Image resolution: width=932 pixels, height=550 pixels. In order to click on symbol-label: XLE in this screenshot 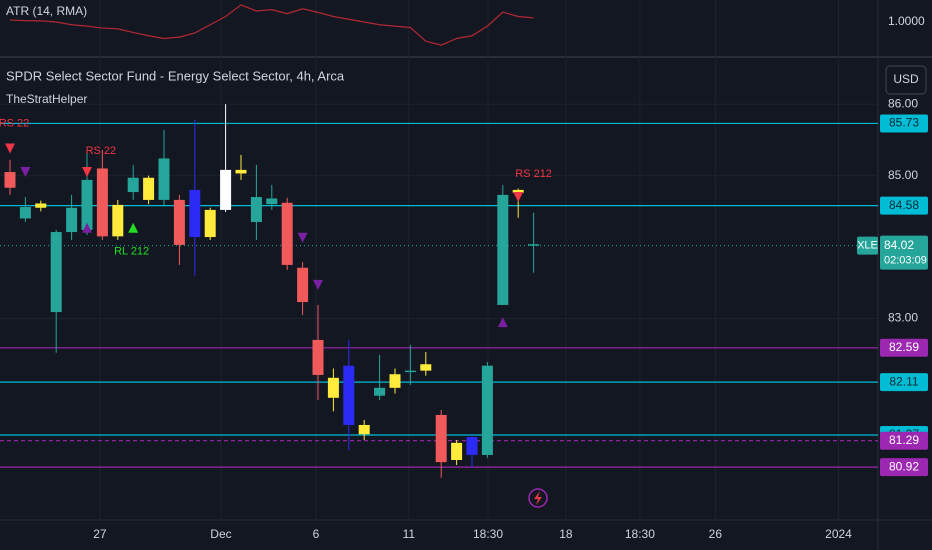, I will do `click(867, 246)`.